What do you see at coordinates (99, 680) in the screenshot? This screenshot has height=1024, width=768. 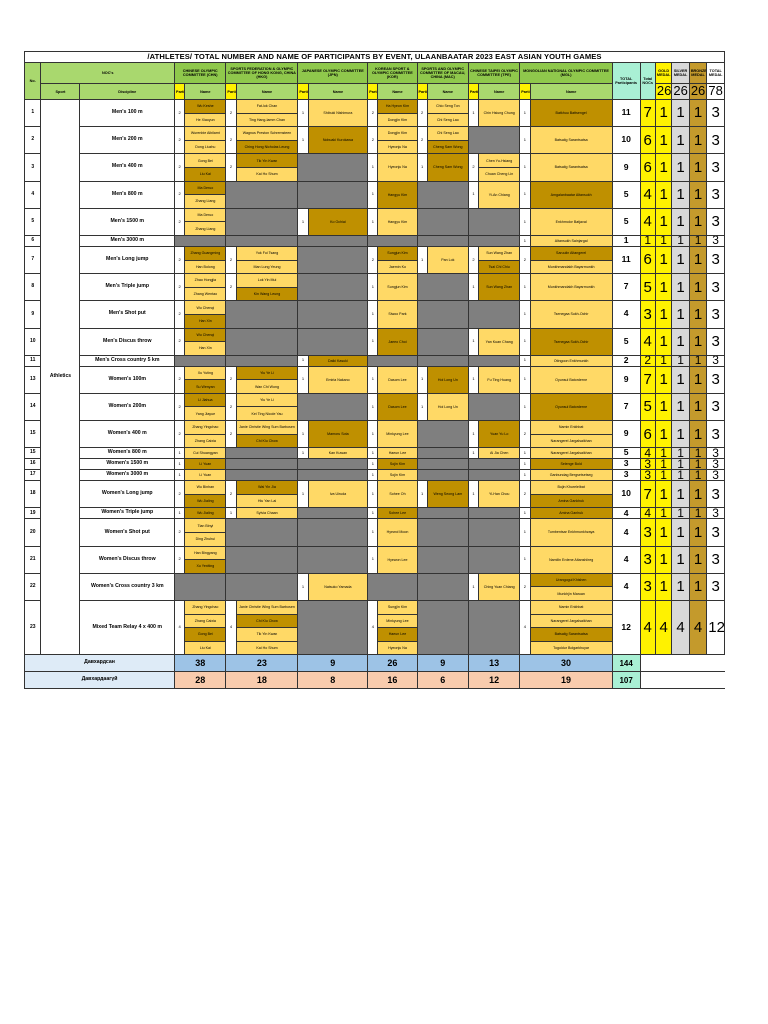 I see `summary-label: Давхардаагүй` at bounding box center [99, 680].